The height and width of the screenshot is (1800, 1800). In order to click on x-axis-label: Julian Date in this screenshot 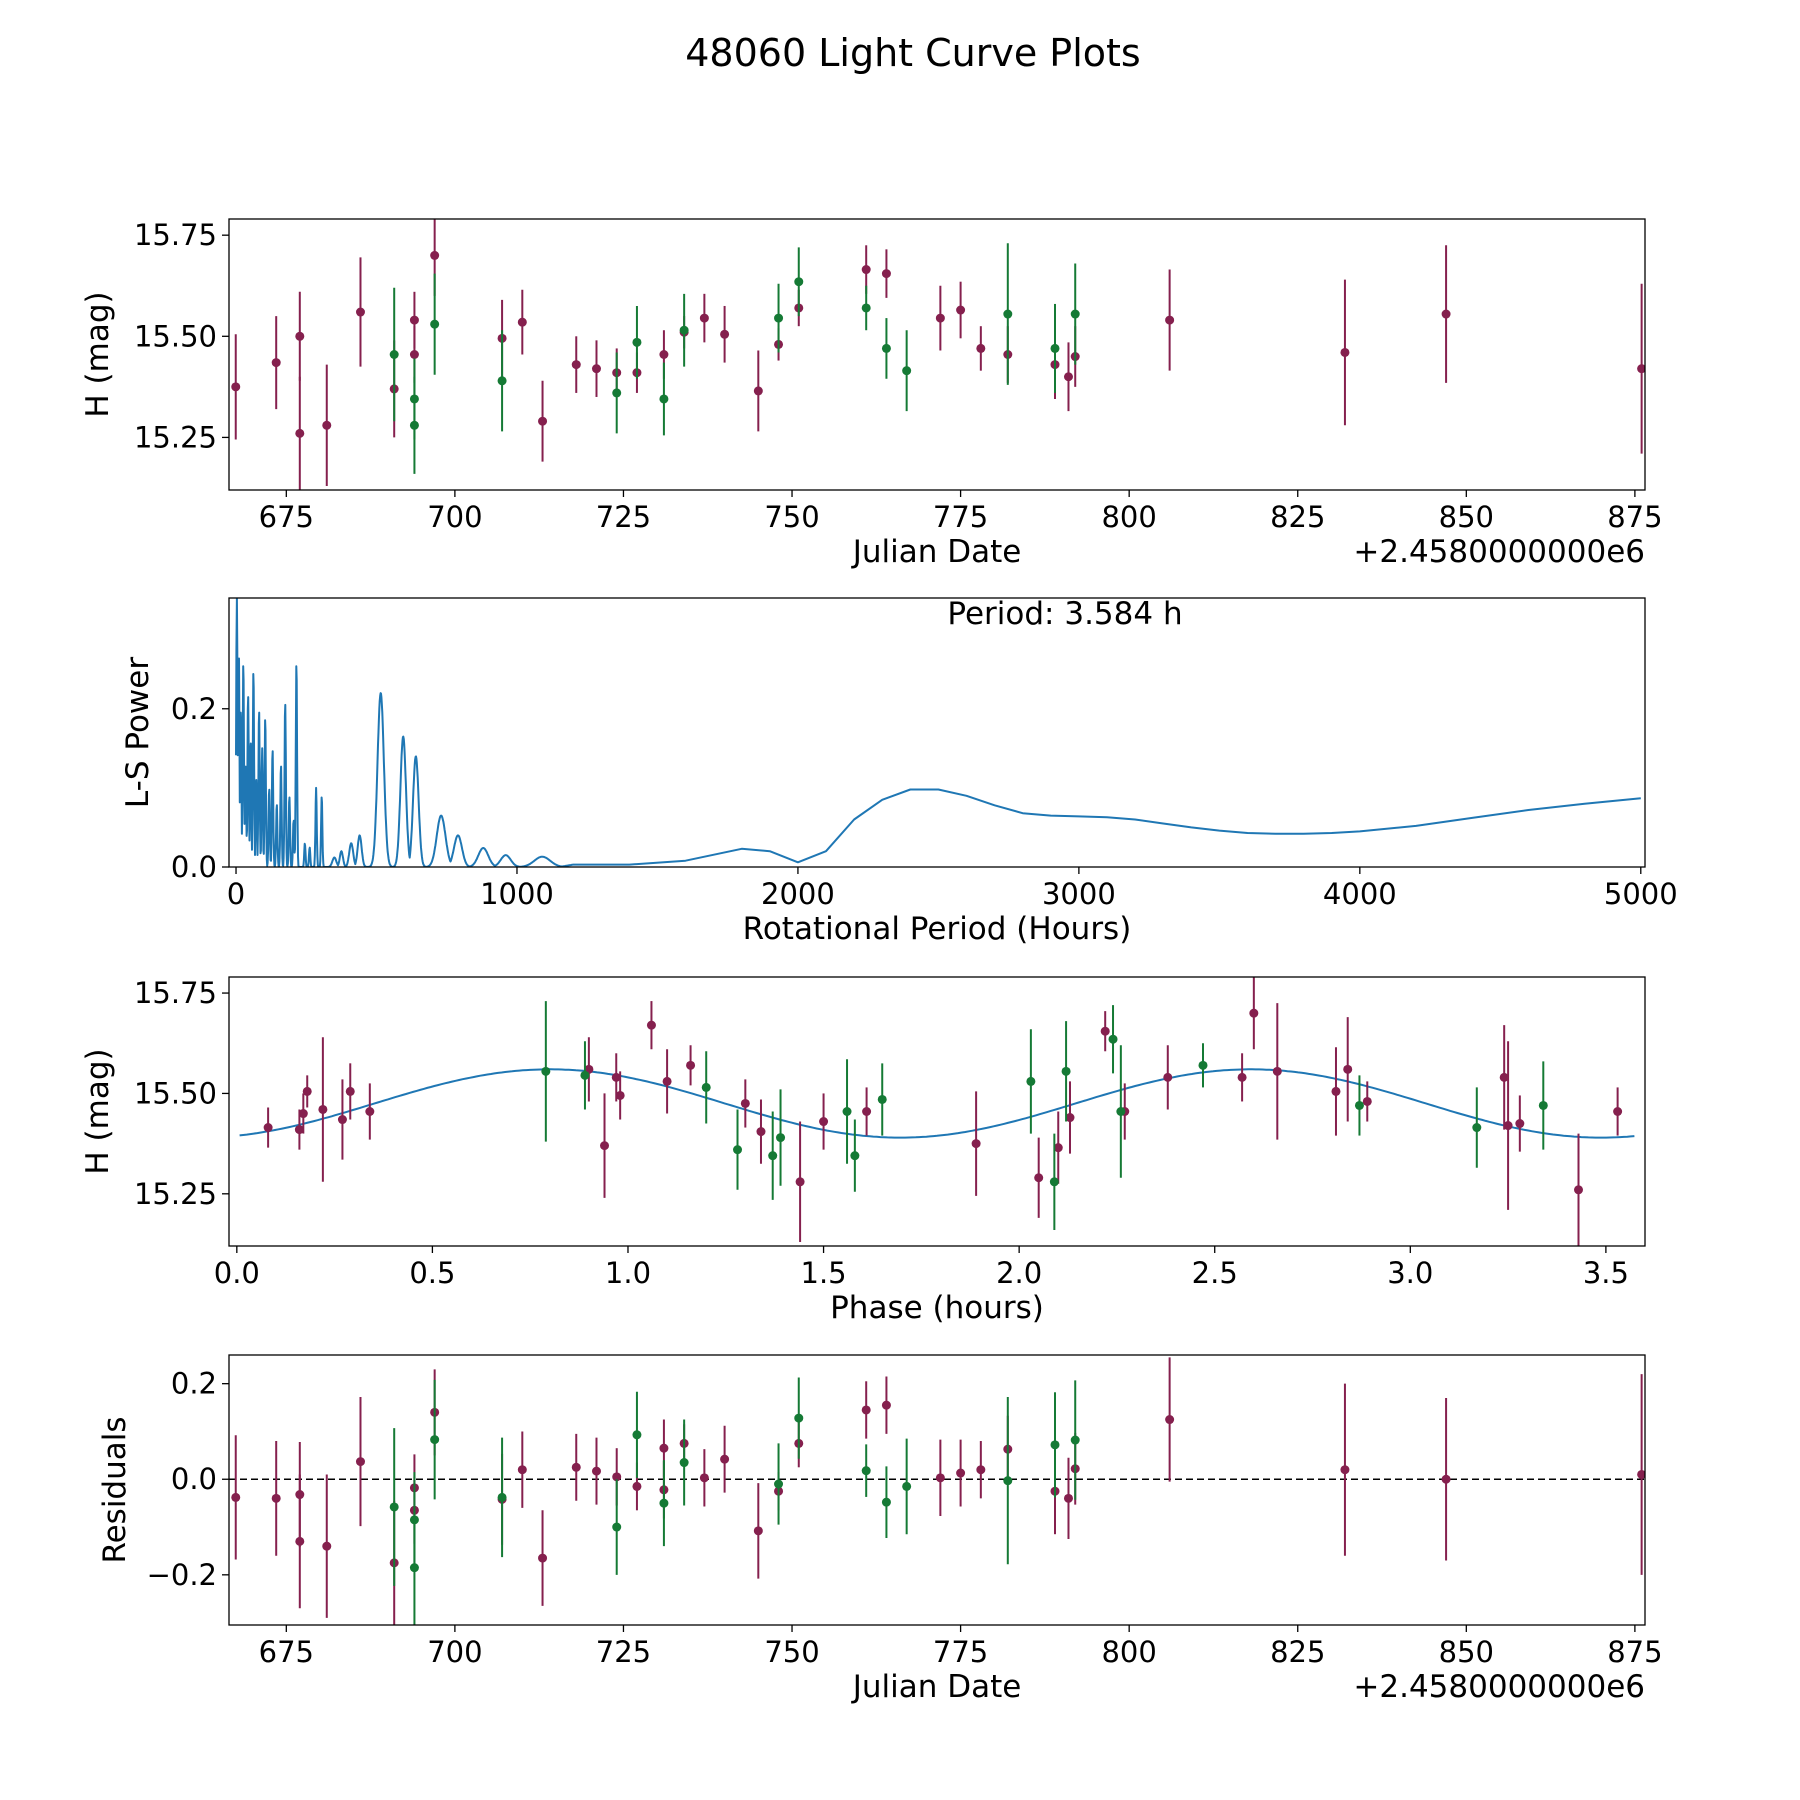, I will do `click(936, 552)`.